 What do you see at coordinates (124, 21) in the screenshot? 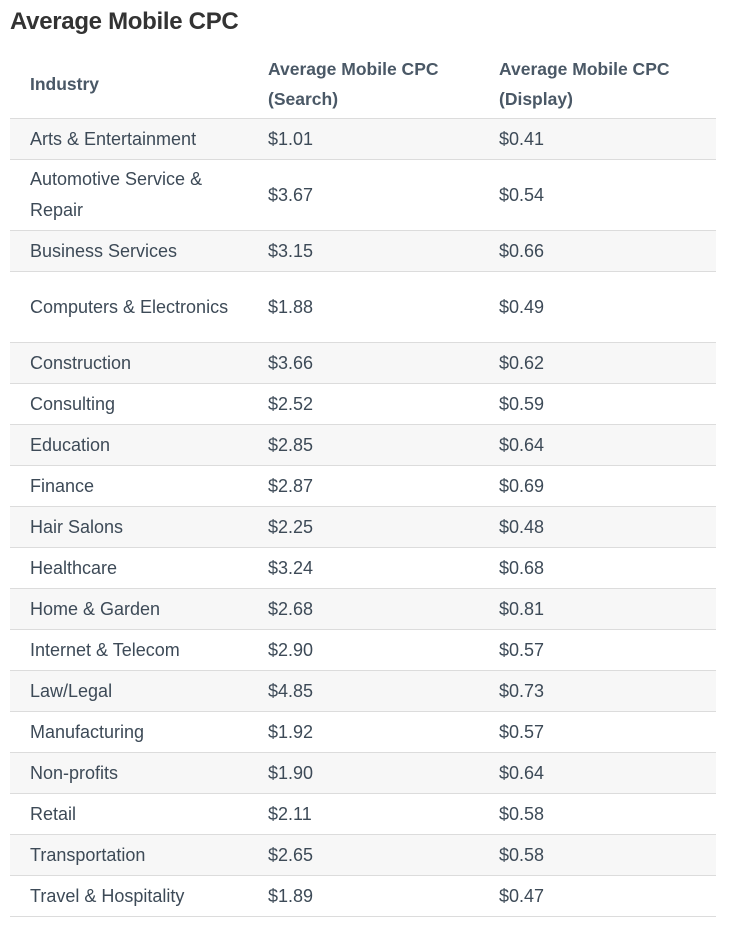
I see `page-title: Average Mobile CPC` at bounding box center [124, 21].